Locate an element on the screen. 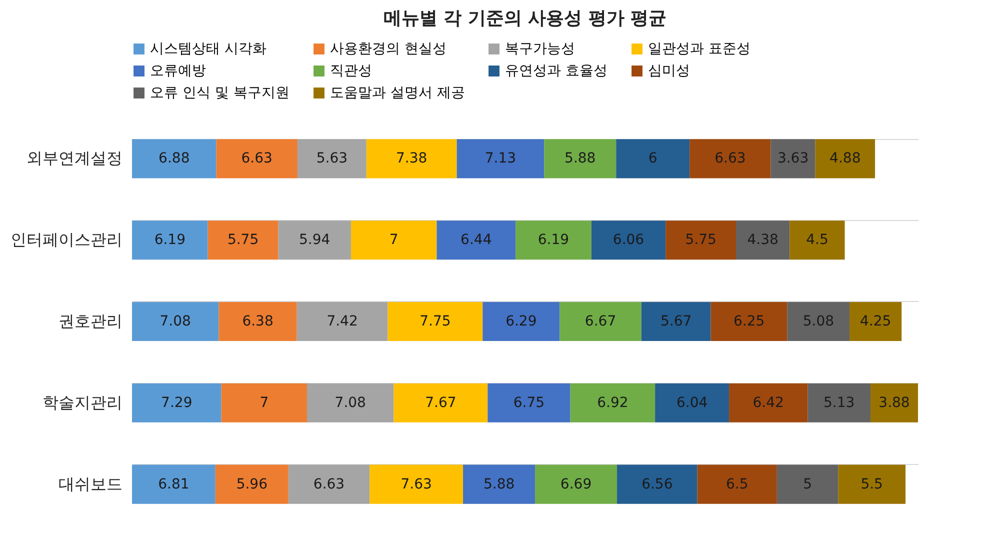 This screenshot has width=998, height=535. data-label: 6.67 is located at coordinates (600, 322).